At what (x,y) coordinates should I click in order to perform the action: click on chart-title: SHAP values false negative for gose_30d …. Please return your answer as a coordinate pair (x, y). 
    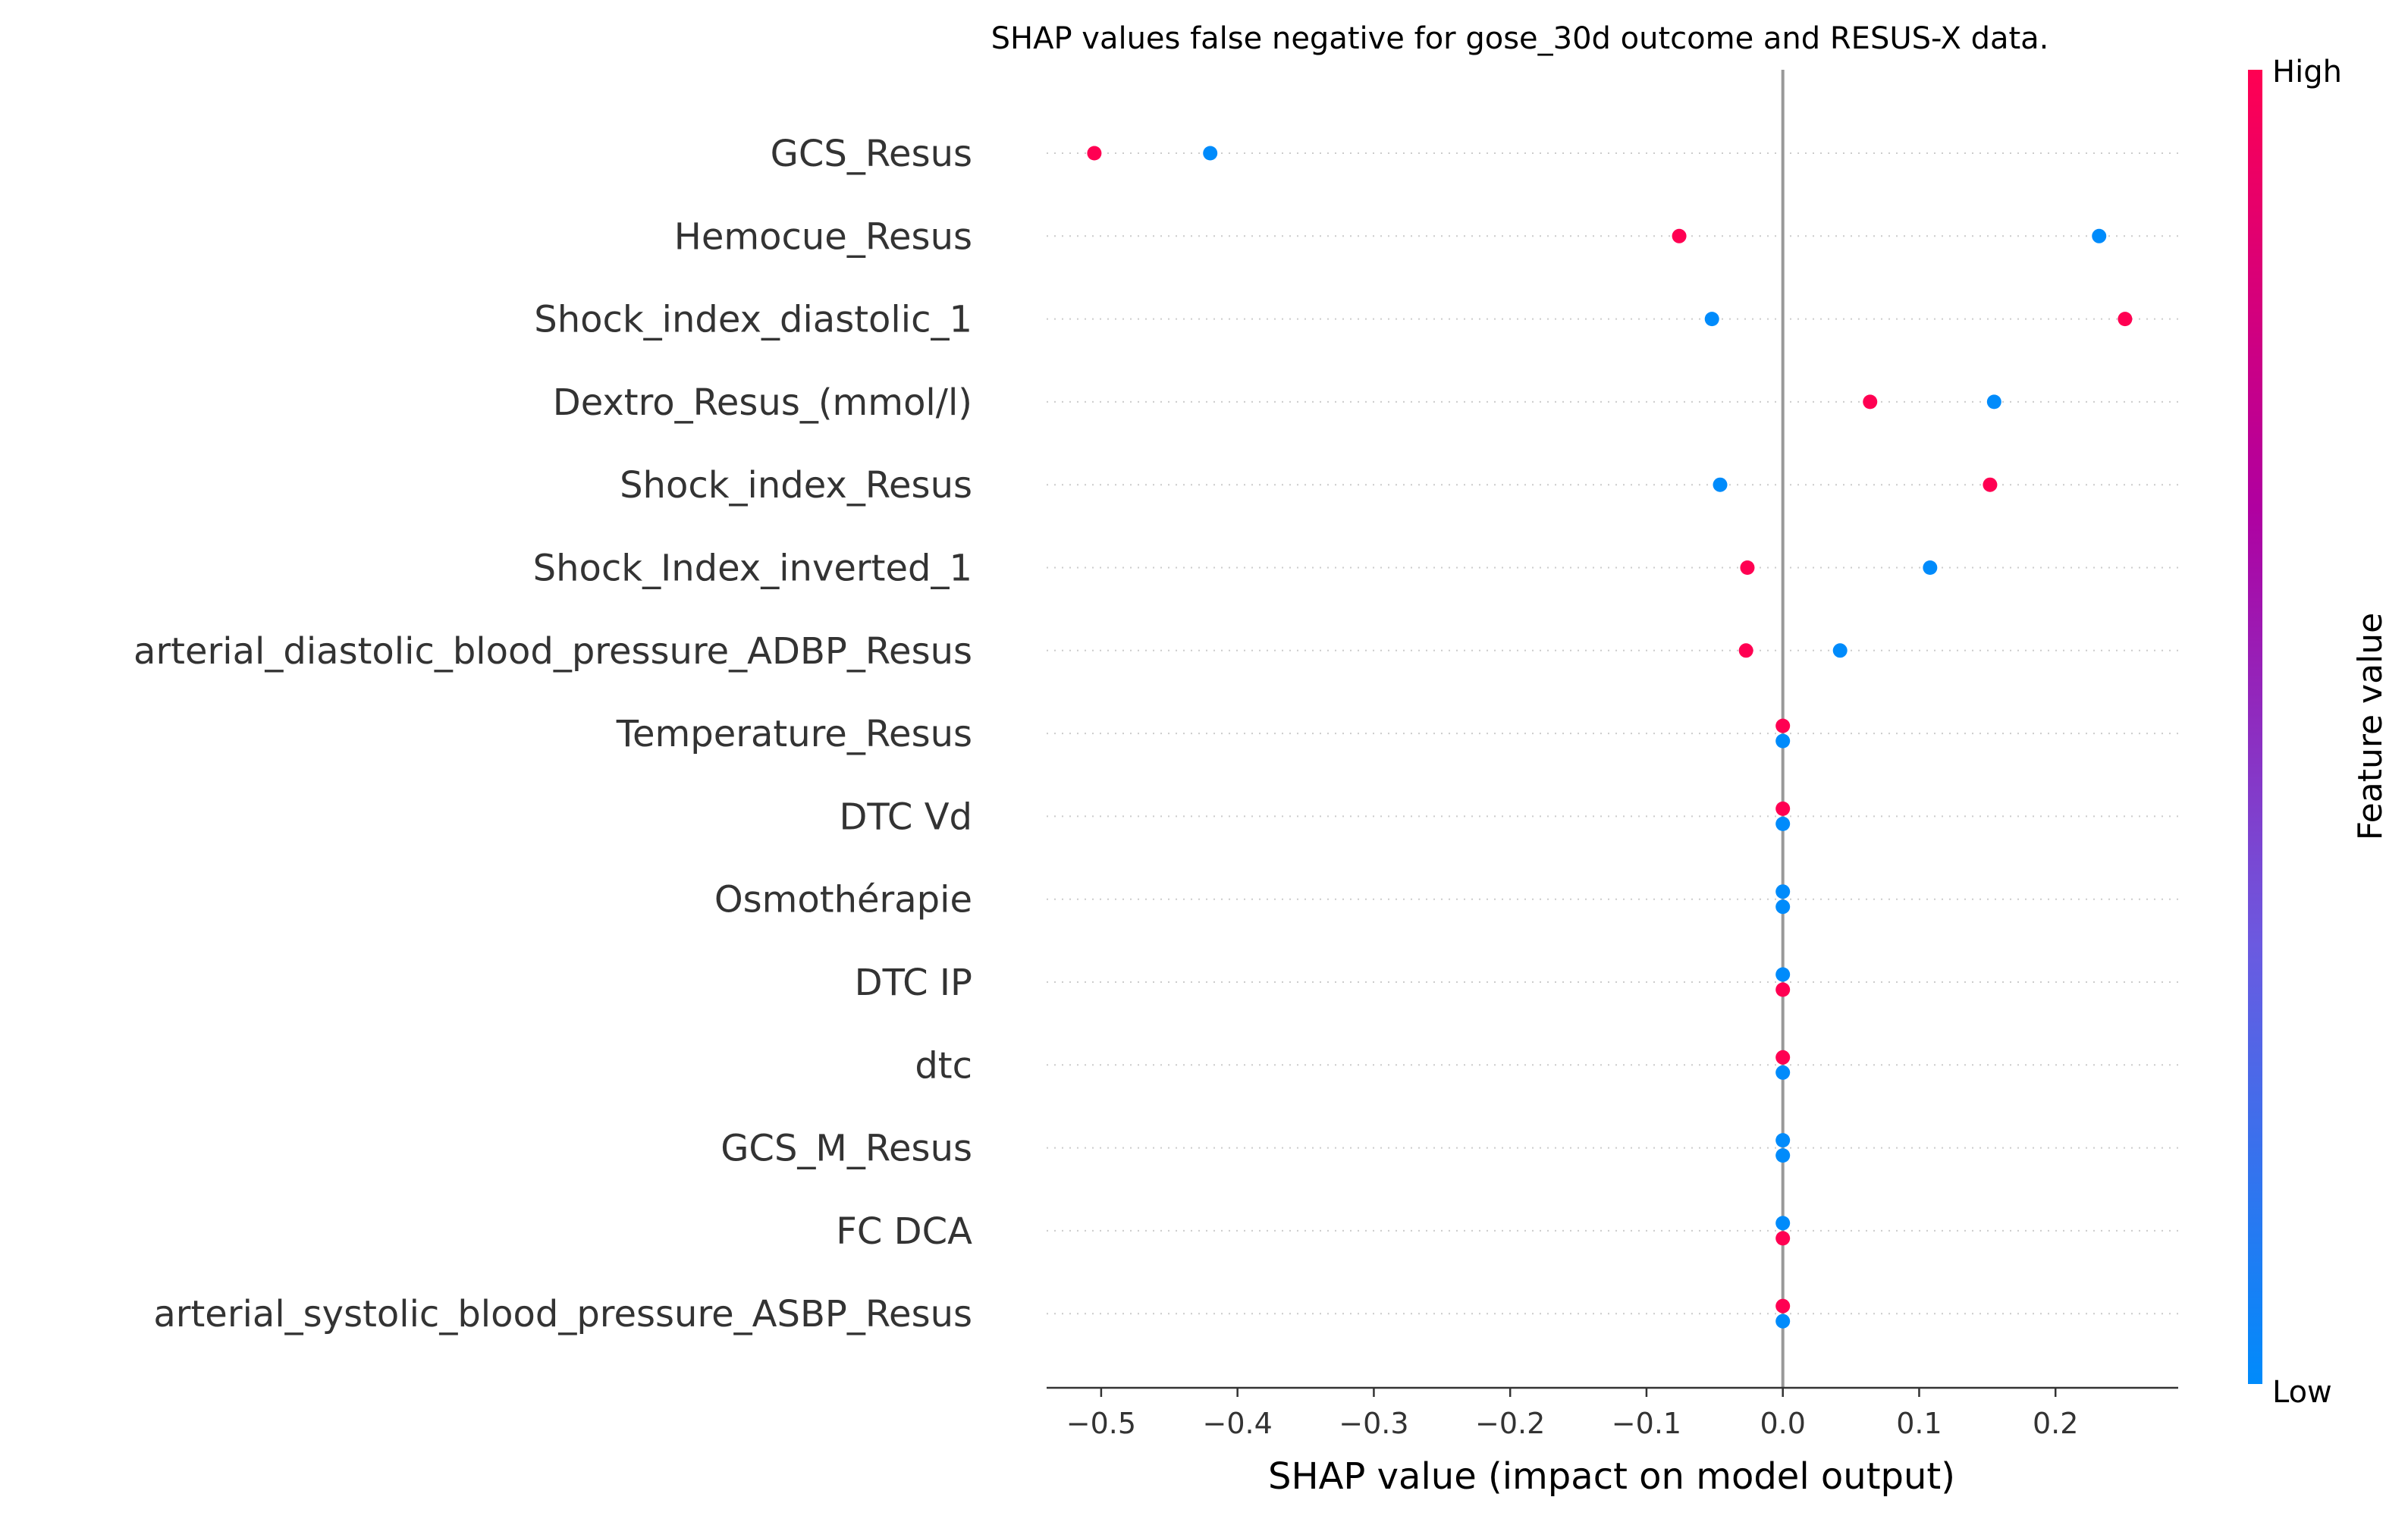
    Looking at the image, I should click on (1520, 38).